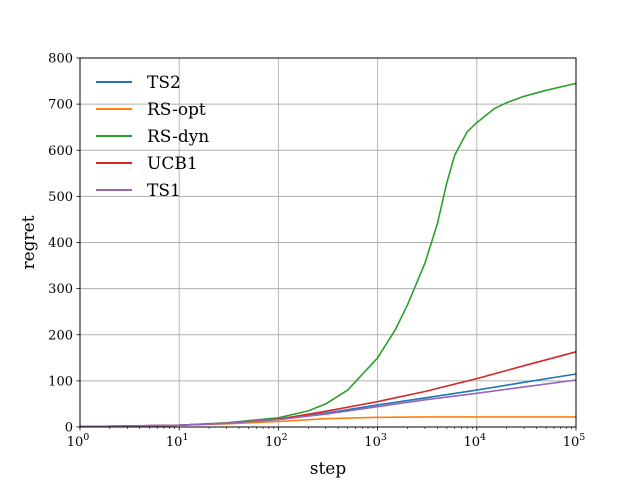  I want to click on legend-label-ts2: TS2, so click(164, 83).